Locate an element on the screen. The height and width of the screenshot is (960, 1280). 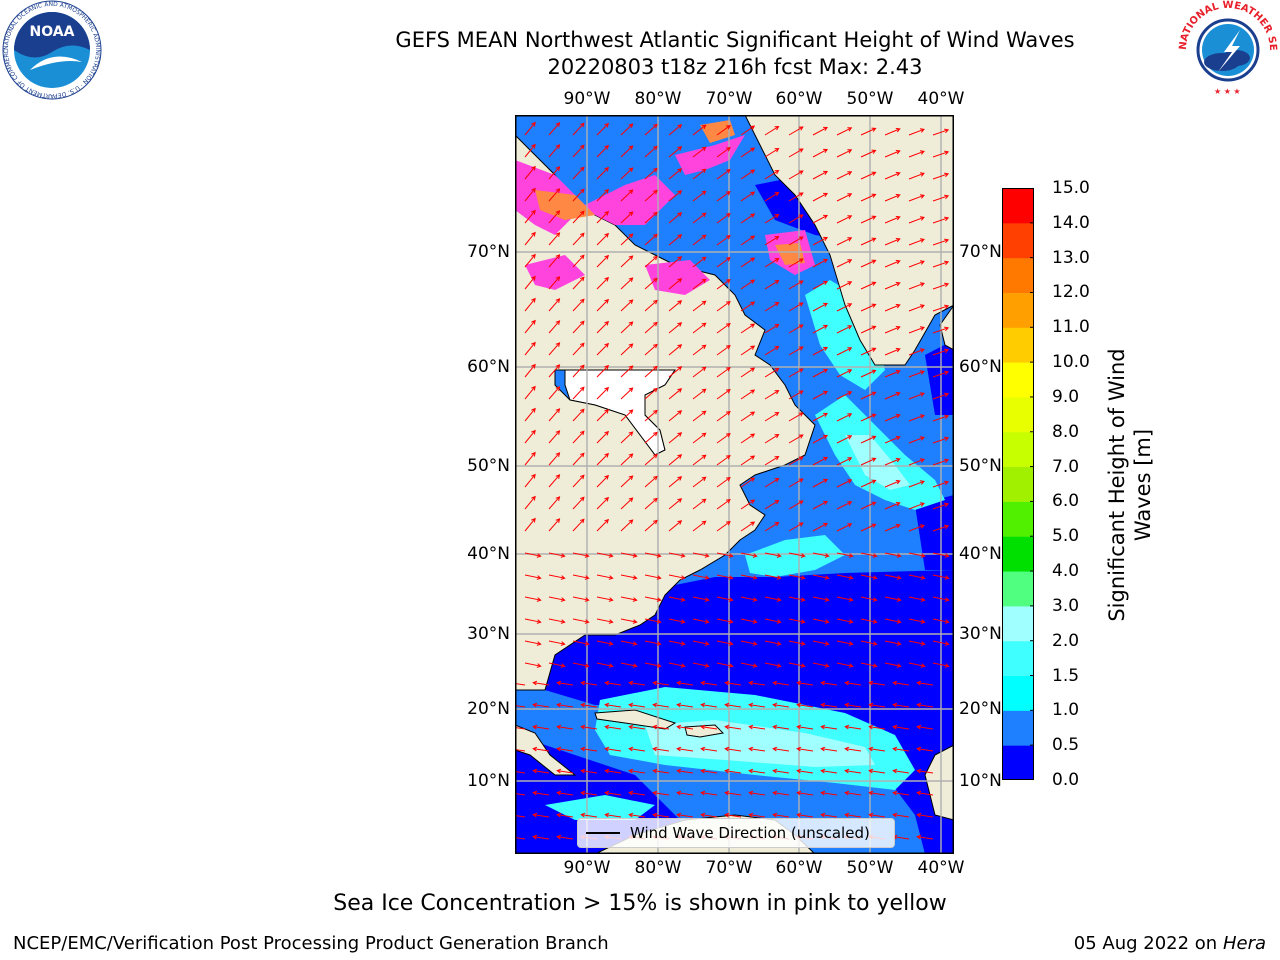
colorbar-tick-label: 7.0 is located at coordinates (1066, 466).